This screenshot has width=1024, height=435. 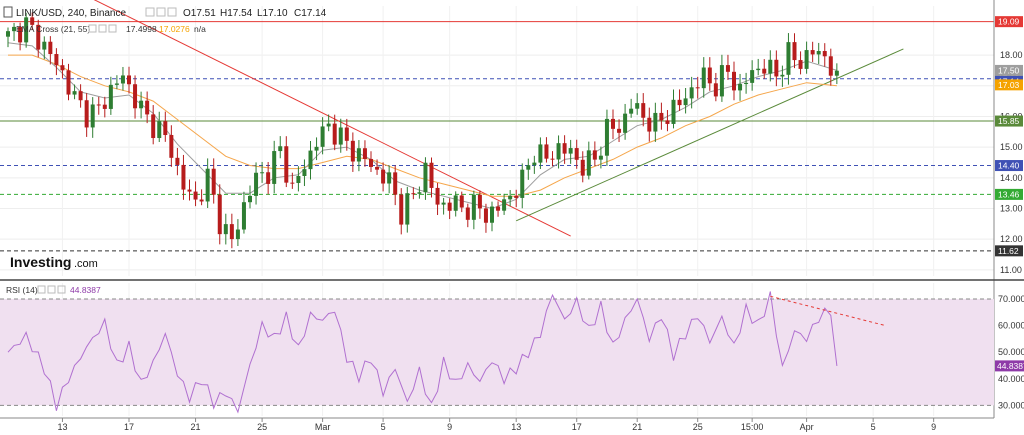 I want to click on rsi-eye-icon, so click(x=41, y=289).